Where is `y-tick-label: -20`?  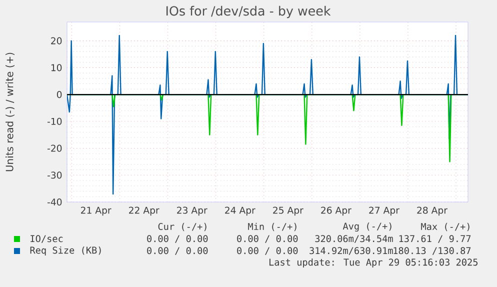
y-tick-label: -20 is located at coordinates (55, 148).